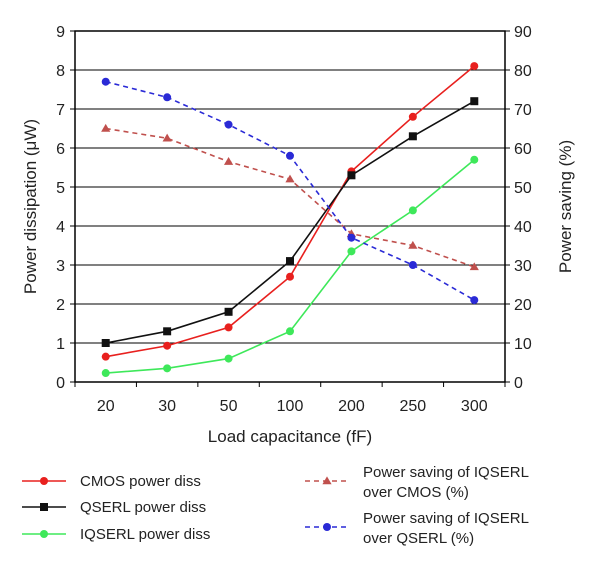 This screenshot has width=600, height=576. I want to click on legend-label: CMOS power diss, so click(140, 481).